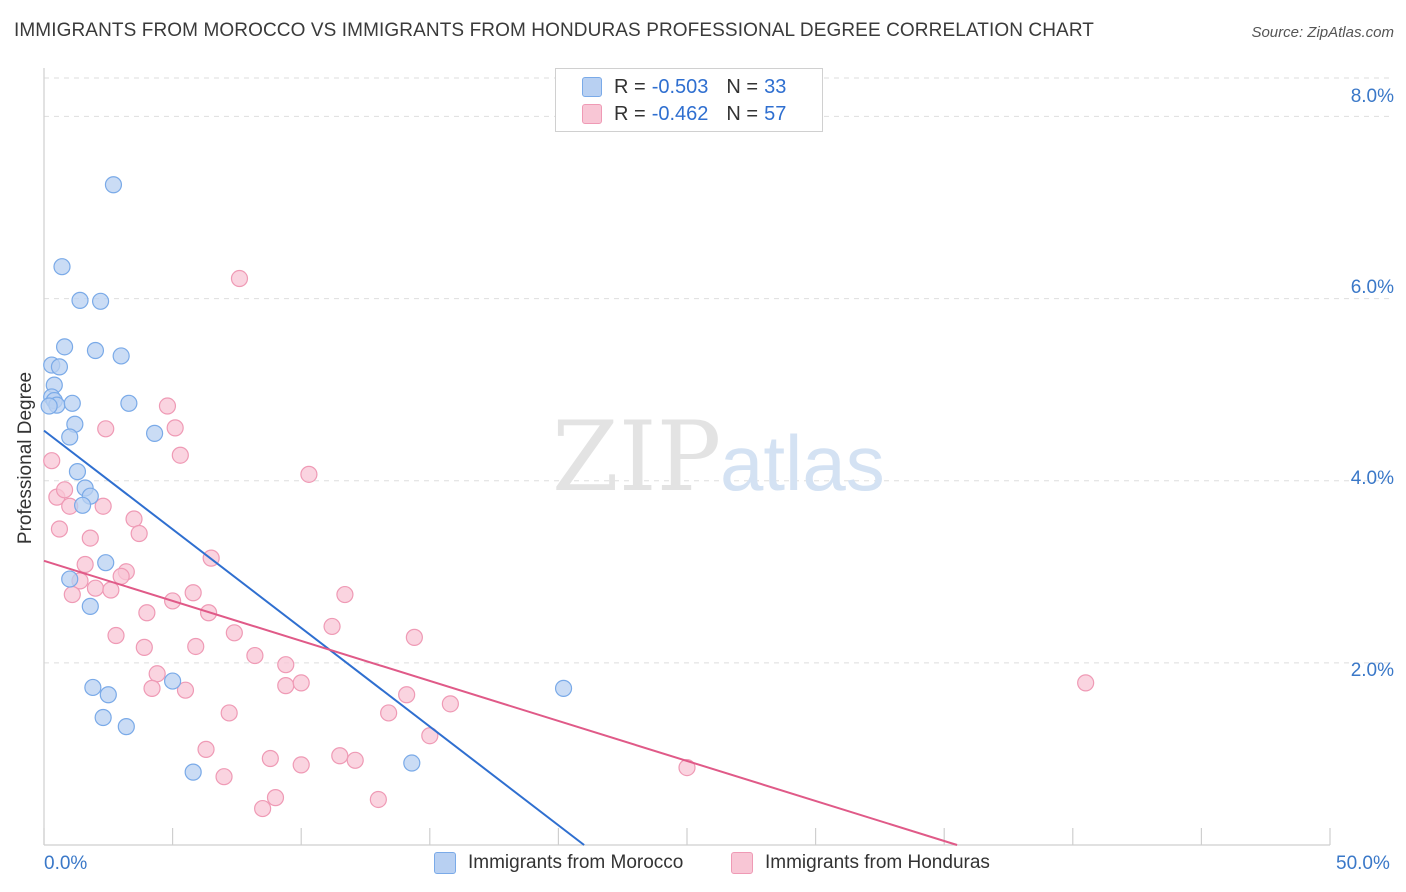  I want to click on x-tick-label-max: 50.0%, so click(1363, 863).